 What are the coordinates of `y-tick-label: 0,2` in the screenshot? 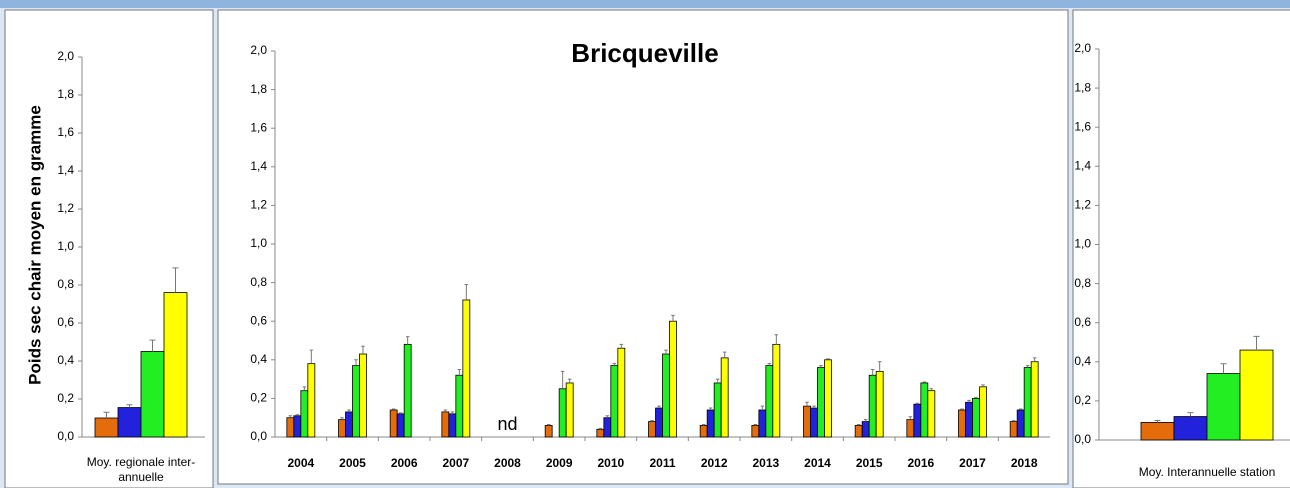 It's located at (65, 398).